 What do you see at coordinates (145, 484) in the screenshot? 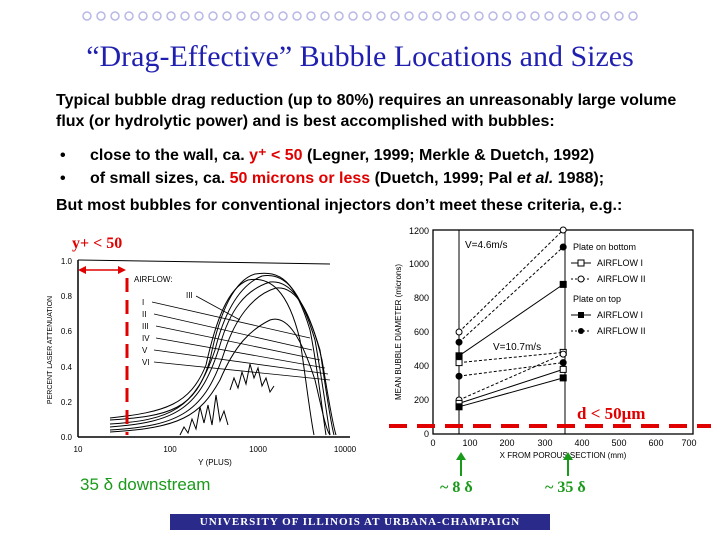
I see `left-chart-caption: 35 δ downstream` at bounding box center [145, 484].